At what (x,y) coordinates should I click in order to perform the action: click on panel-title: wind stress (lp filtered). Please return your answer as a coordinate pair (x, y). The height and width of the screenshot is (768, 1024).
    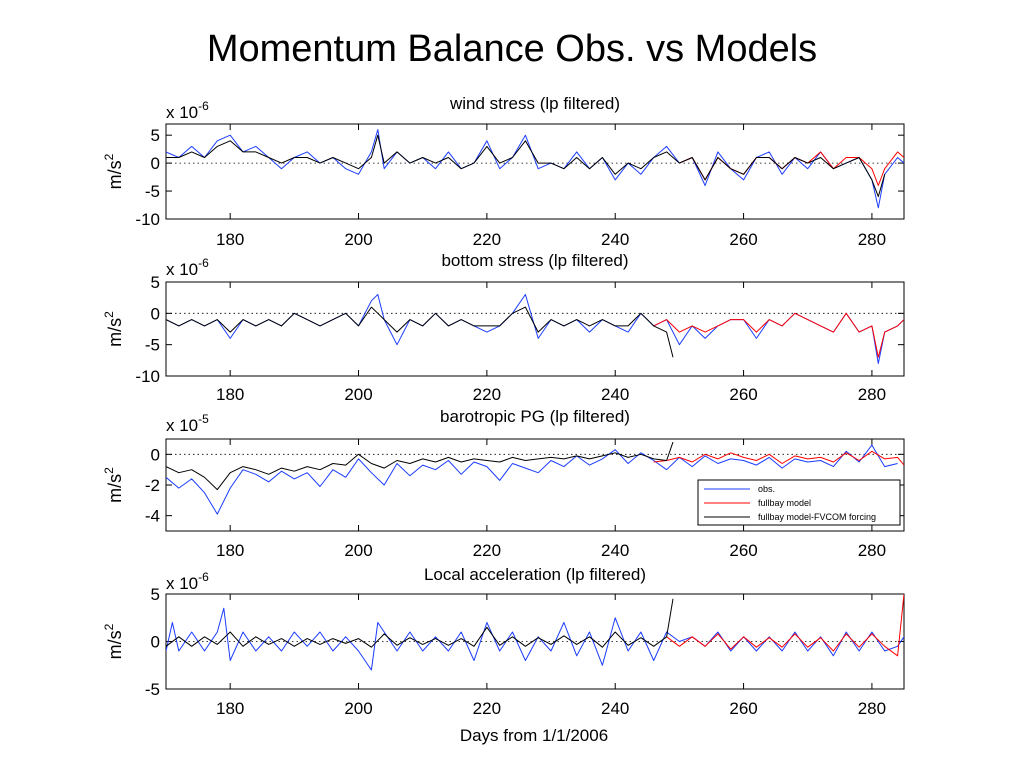
    Looking at the image, I should click on (534, 103).